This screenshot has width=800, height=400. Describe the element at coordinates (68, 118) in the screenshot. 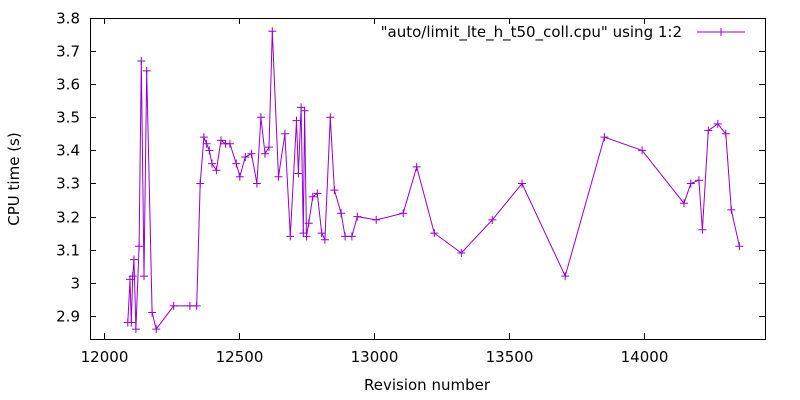

I see `y-tick-label: 3.5` at that location.